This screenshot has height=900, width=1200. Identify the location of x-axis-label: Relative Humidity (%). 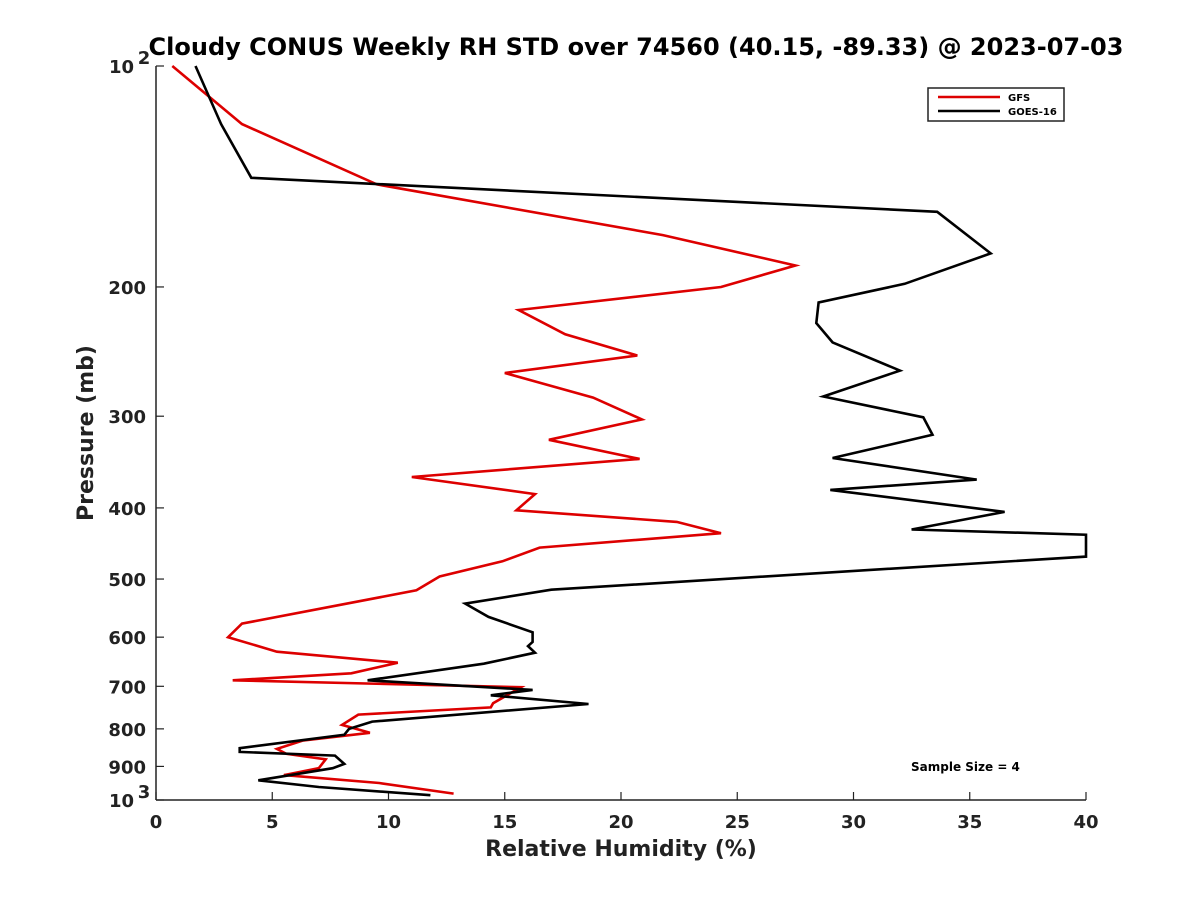
(621, 849).